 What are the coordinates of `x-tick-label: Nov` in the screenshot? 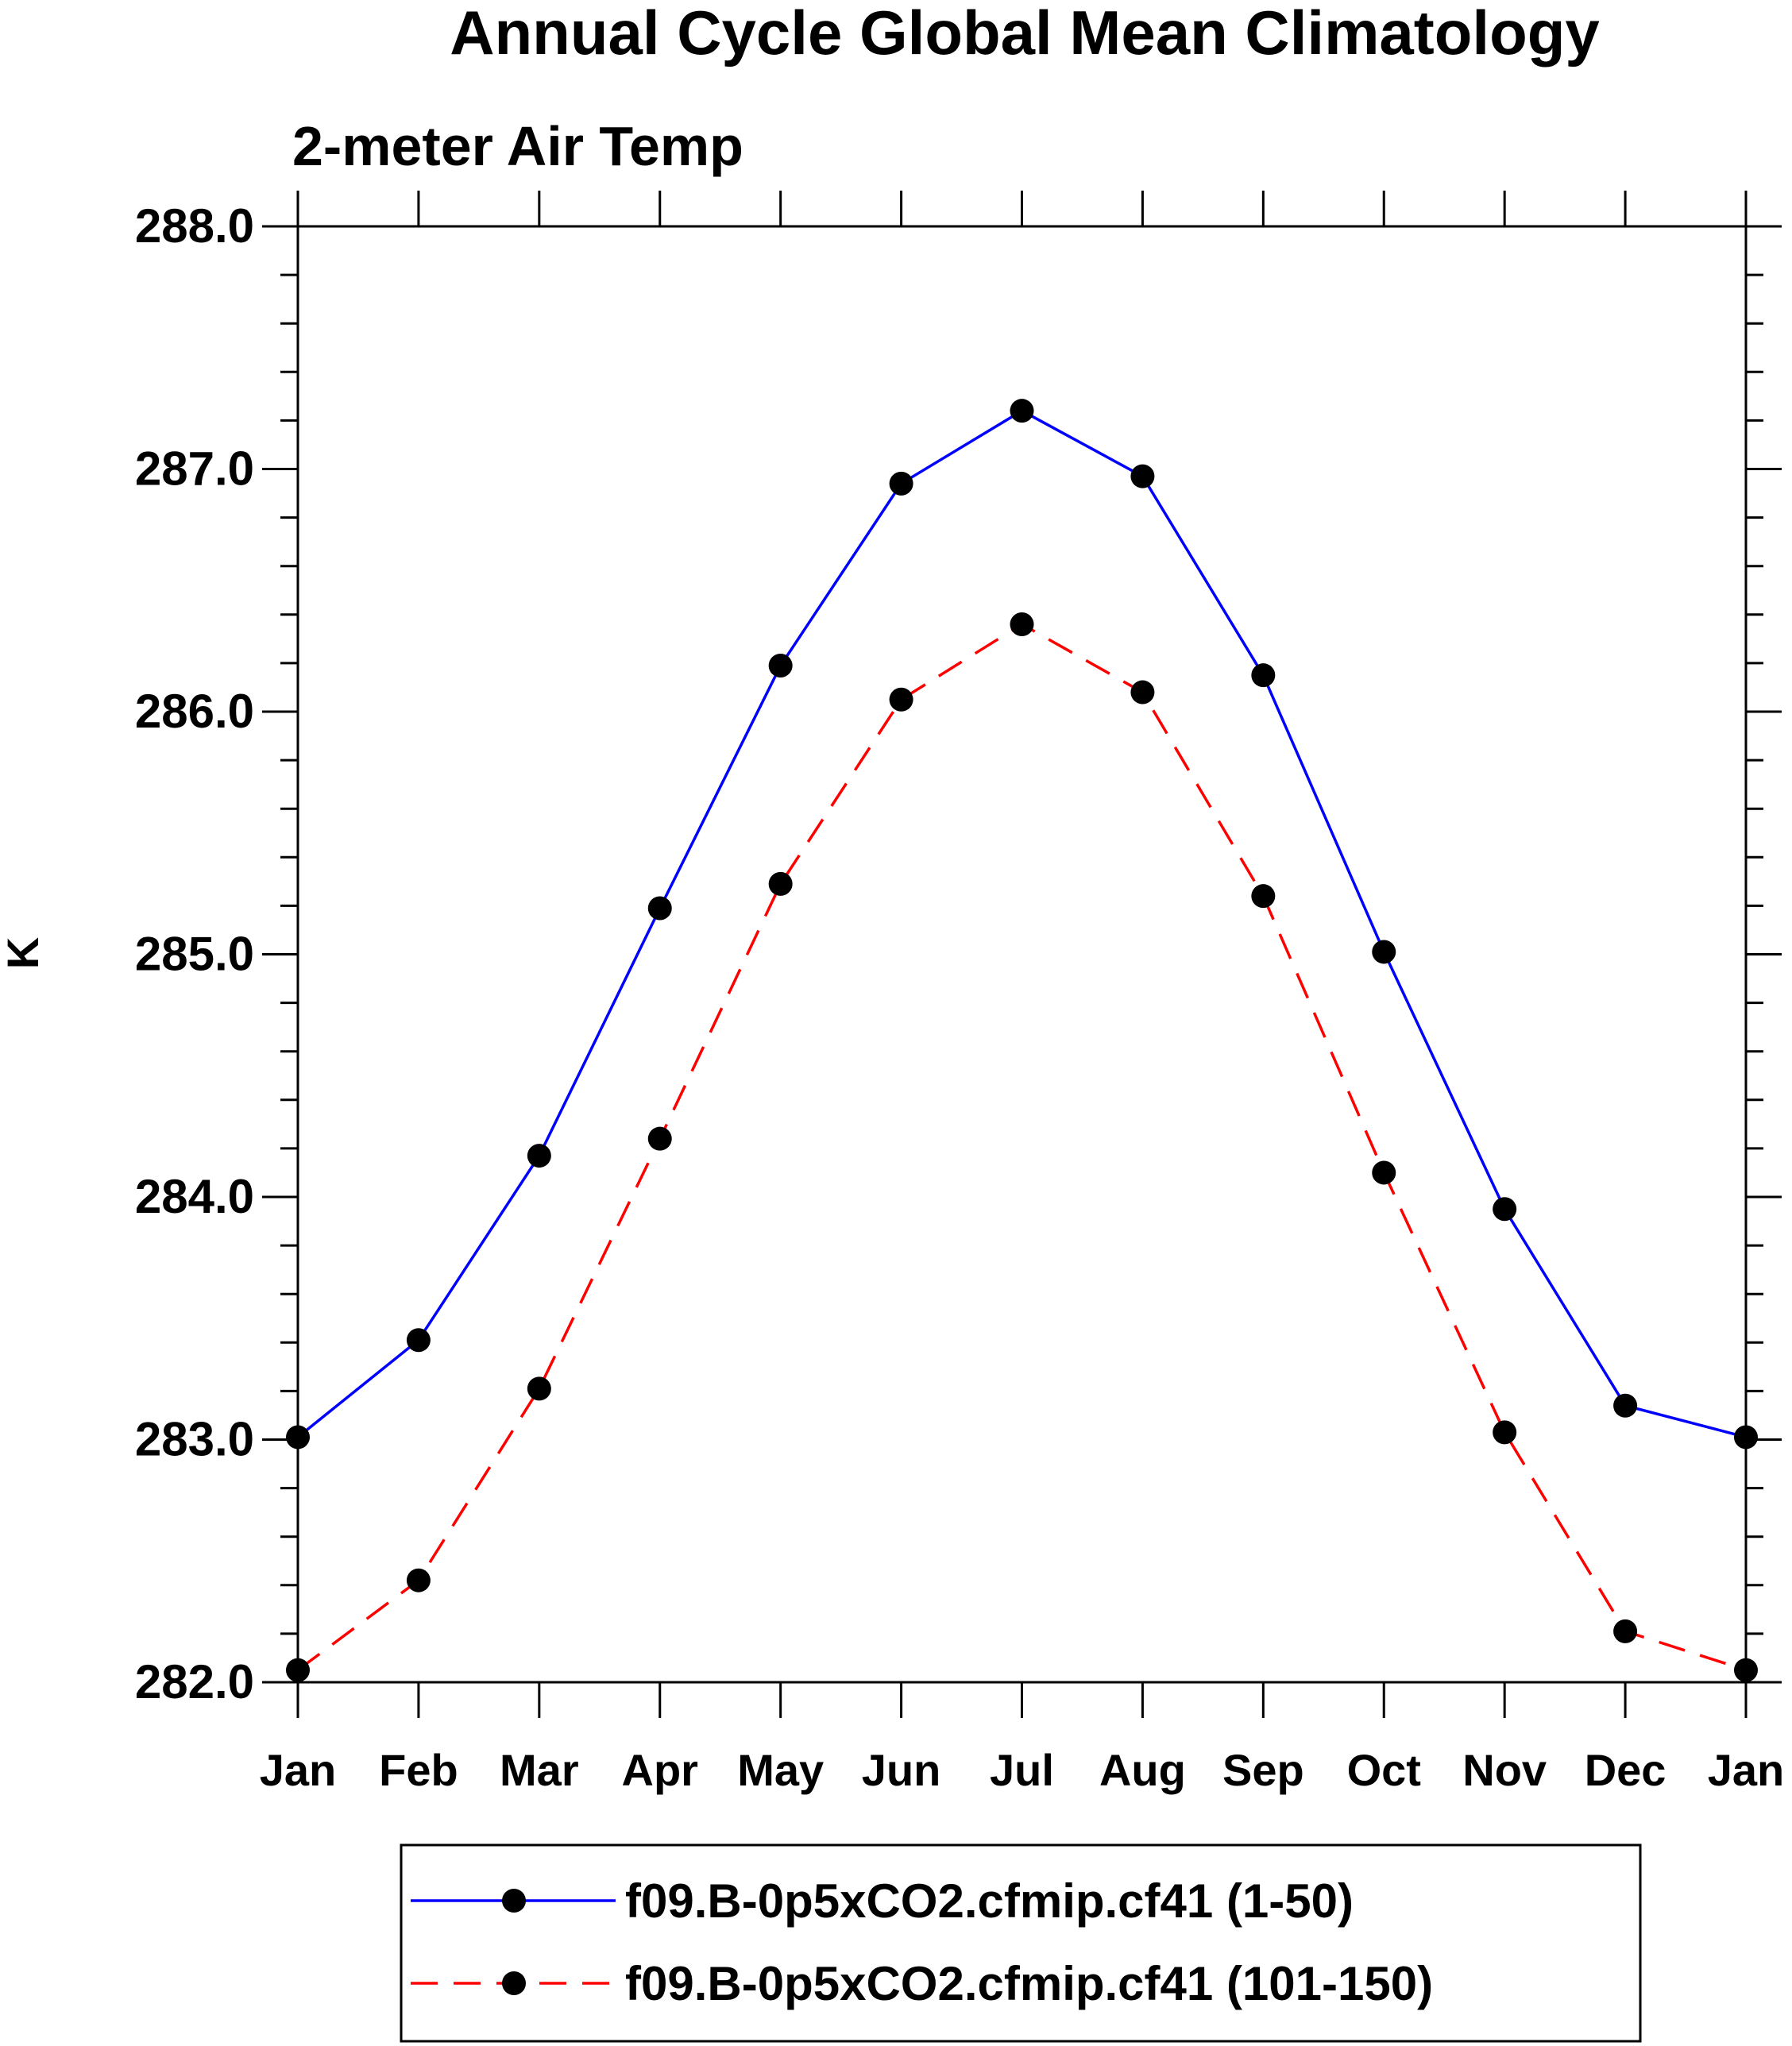 It's located at (1505, 1770).